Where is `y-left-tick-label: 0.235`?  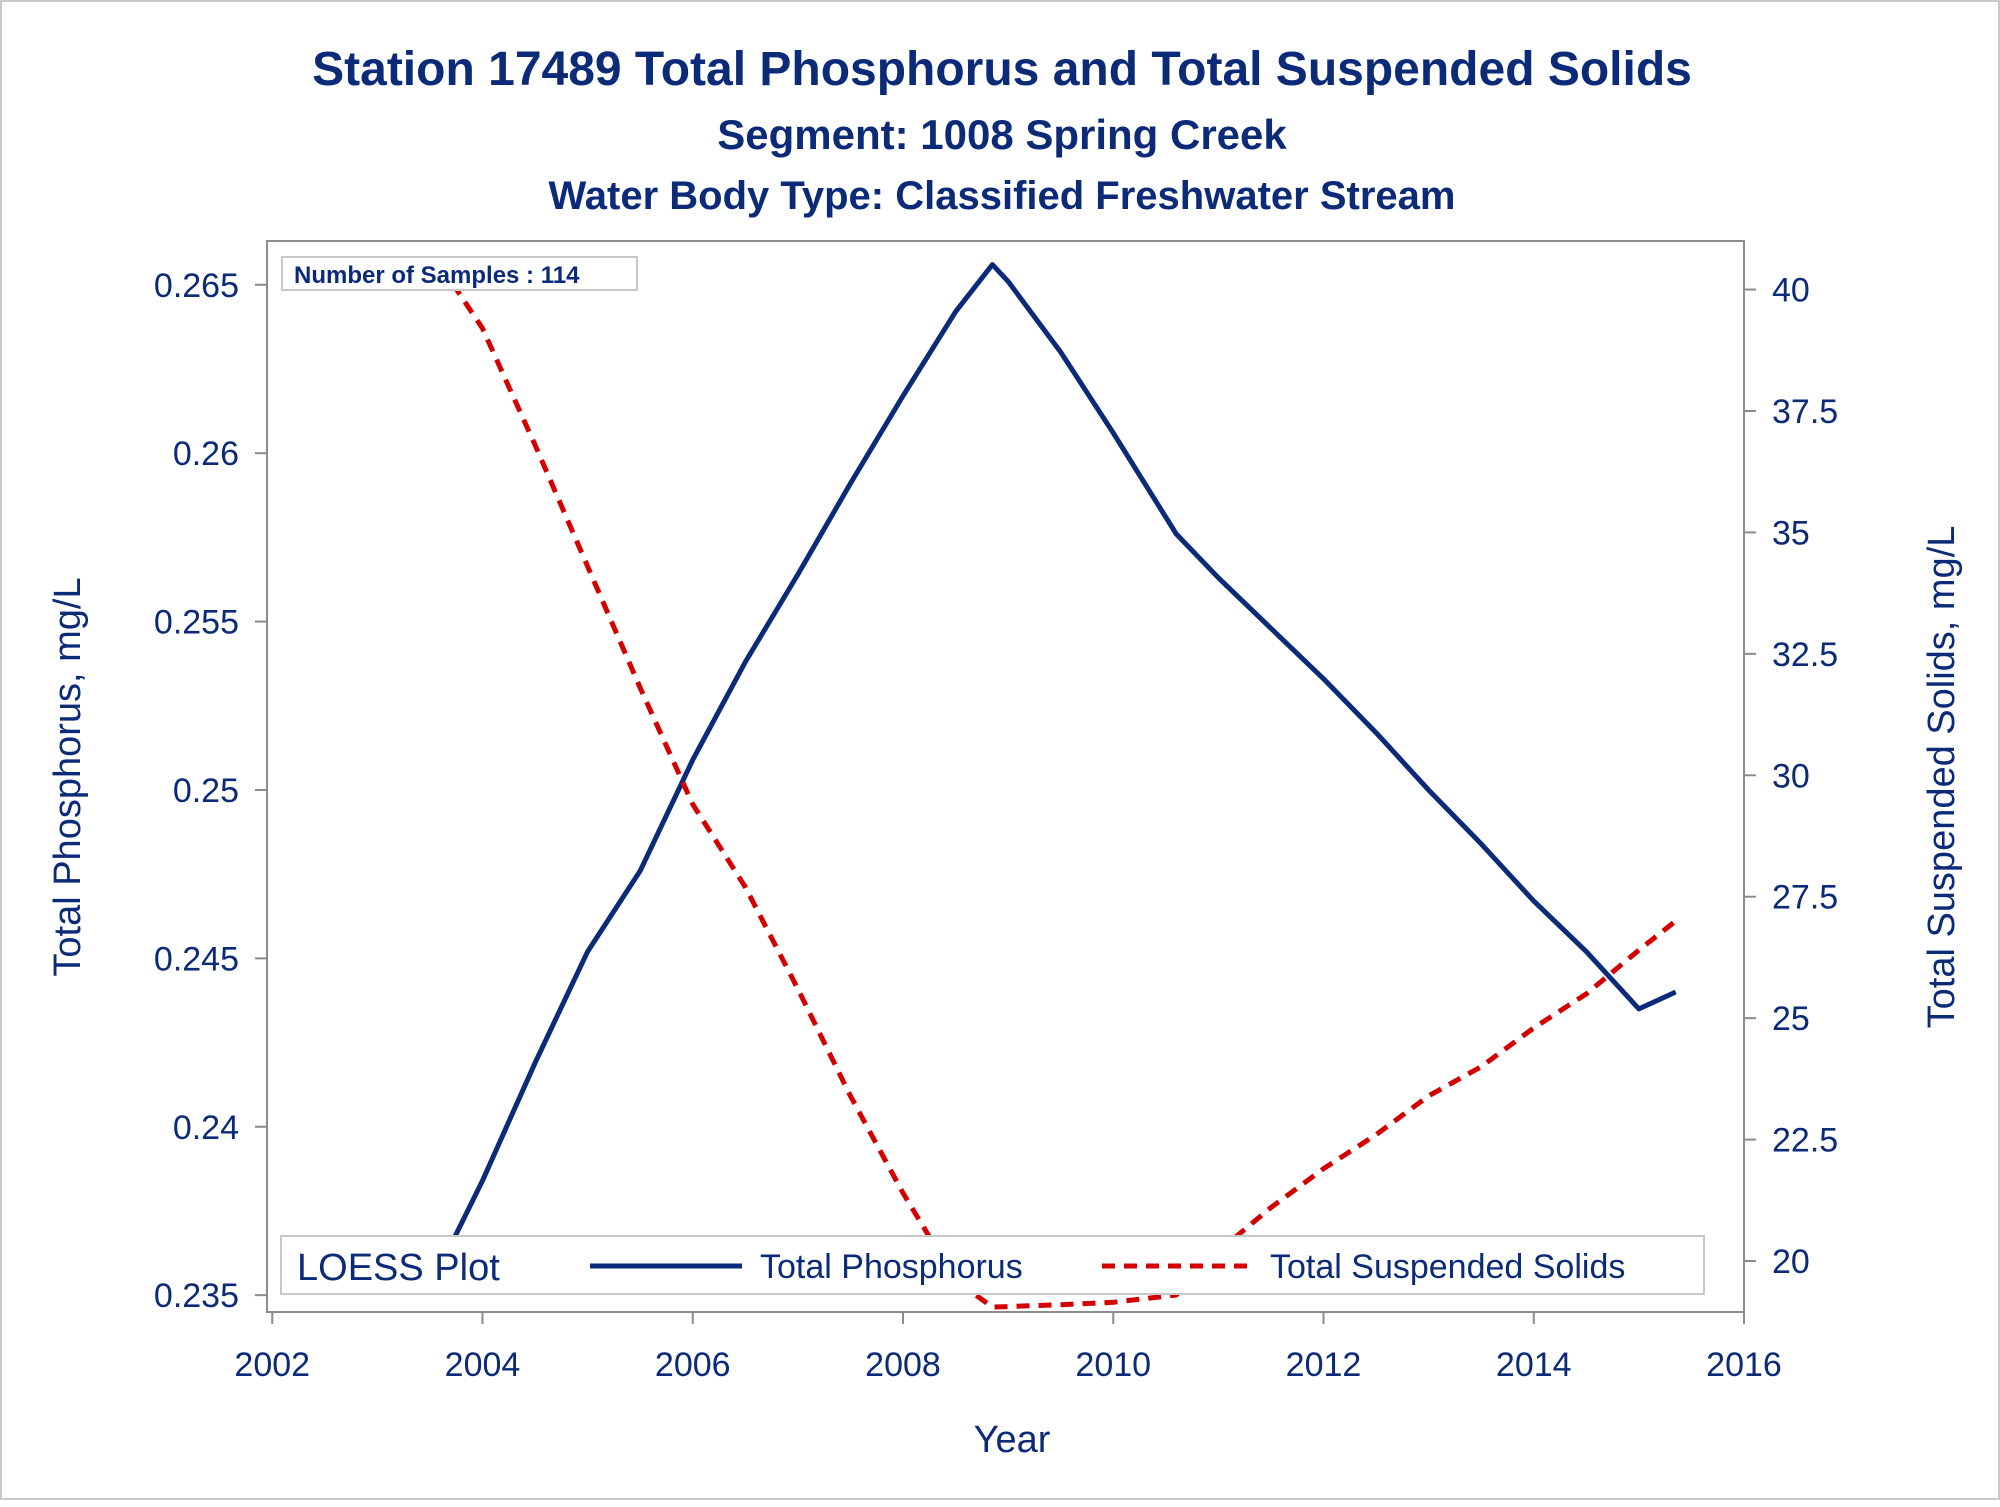
y-left-tick-label: 0.235 is located at coordinates (196, 1296).